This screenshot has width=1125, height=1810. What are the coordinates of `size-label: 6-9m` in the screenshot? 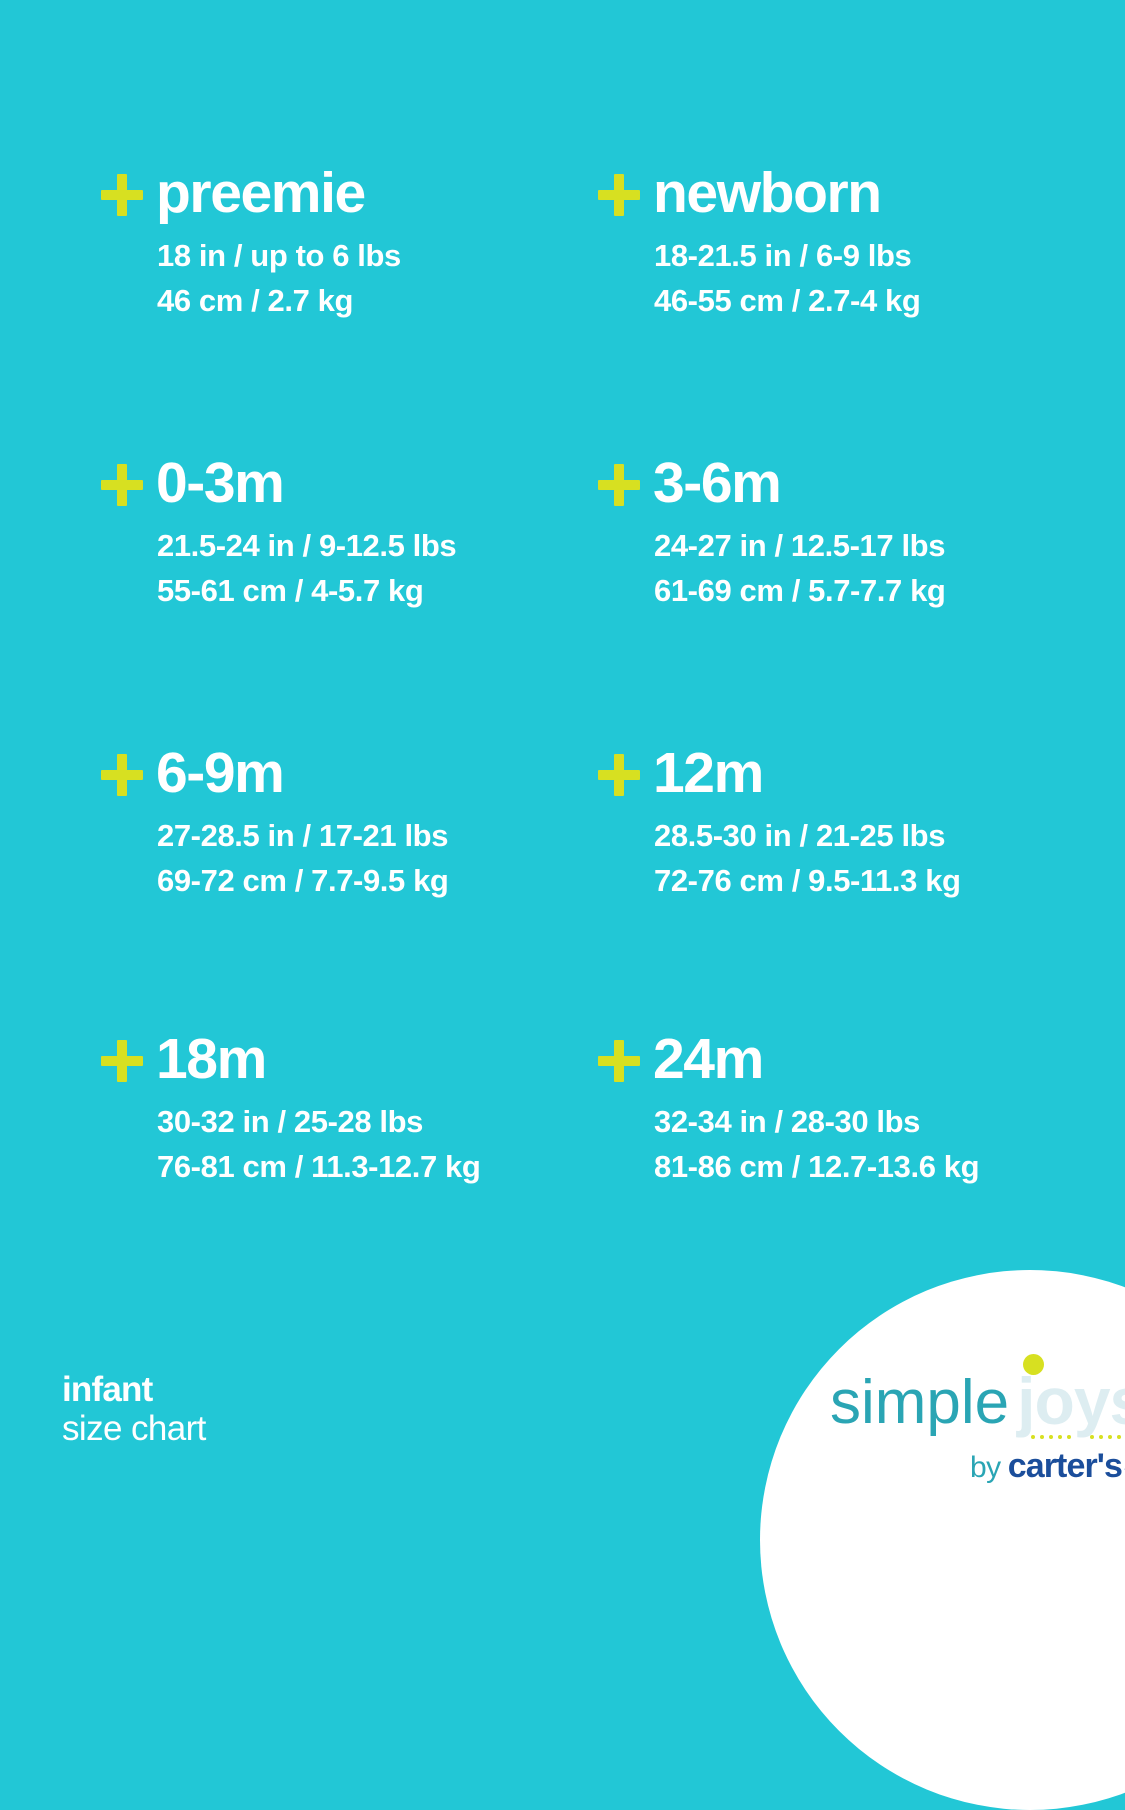 It's located at (220, 772).